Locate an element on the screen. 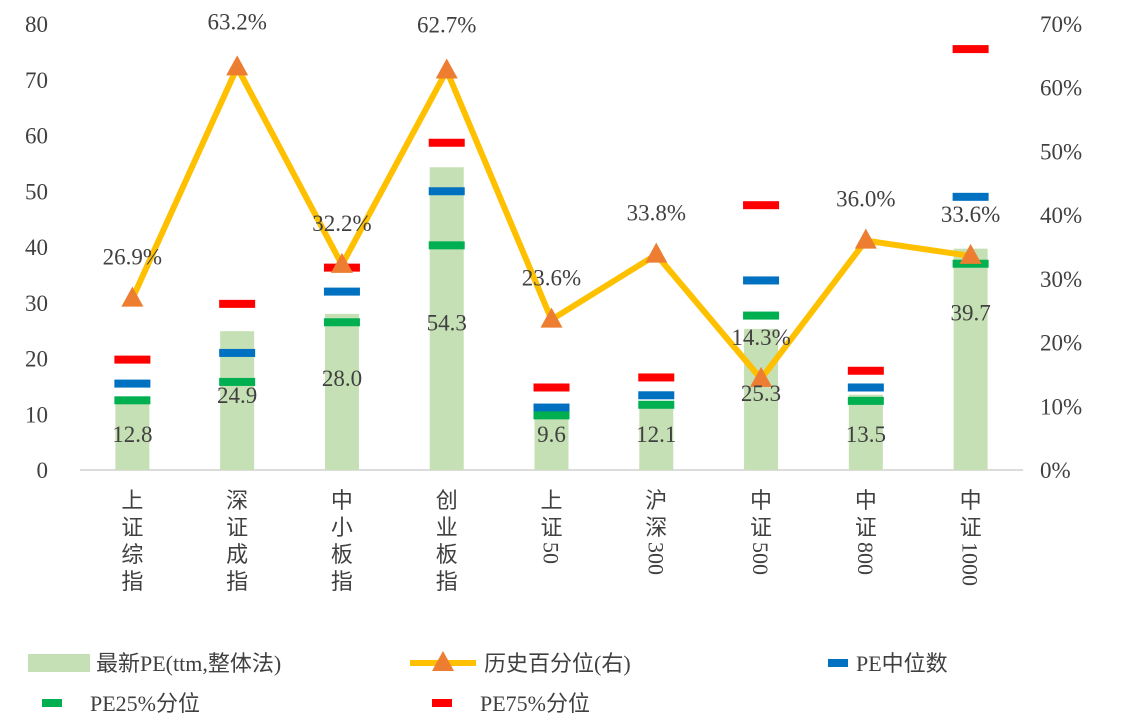  percentile-value-label: 33.8% is located at coordinates (656, 213).